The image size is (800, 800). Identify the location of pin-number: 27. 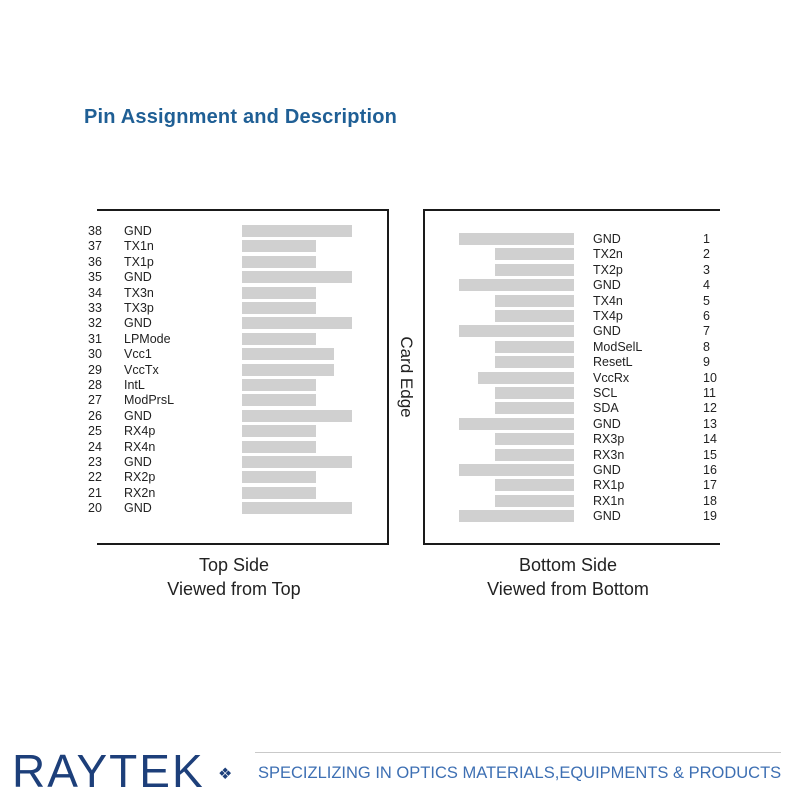
(95, 400).